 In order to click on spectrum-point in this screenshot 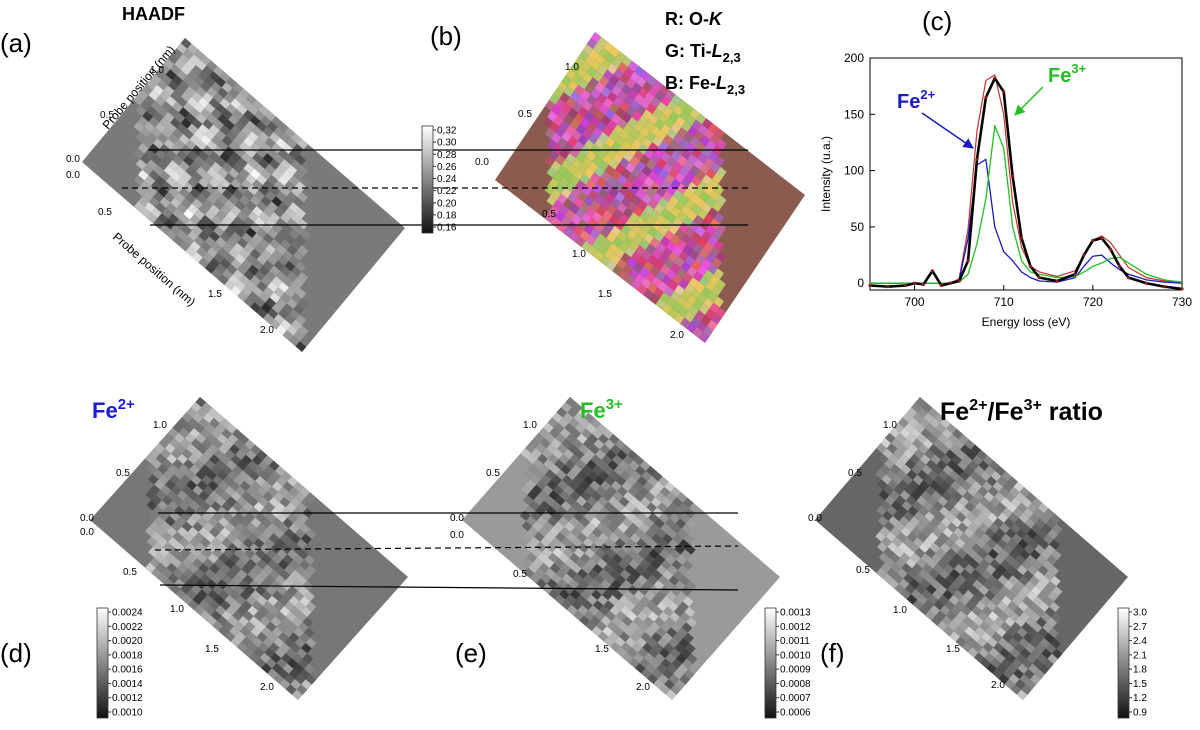, I will do `click(959, 281)`.